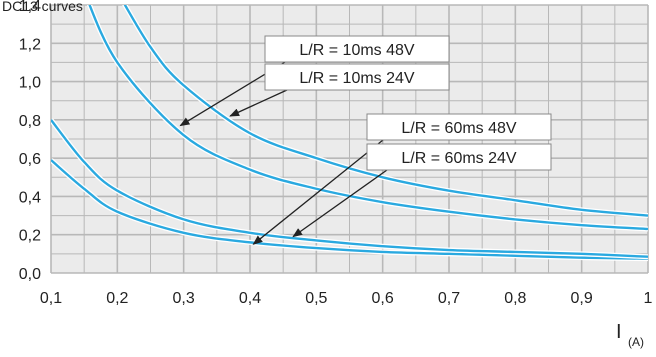 The height and width of the screenshot is (357, 656). I want to click on x-tick-label: 0,6, so click(383, 298).